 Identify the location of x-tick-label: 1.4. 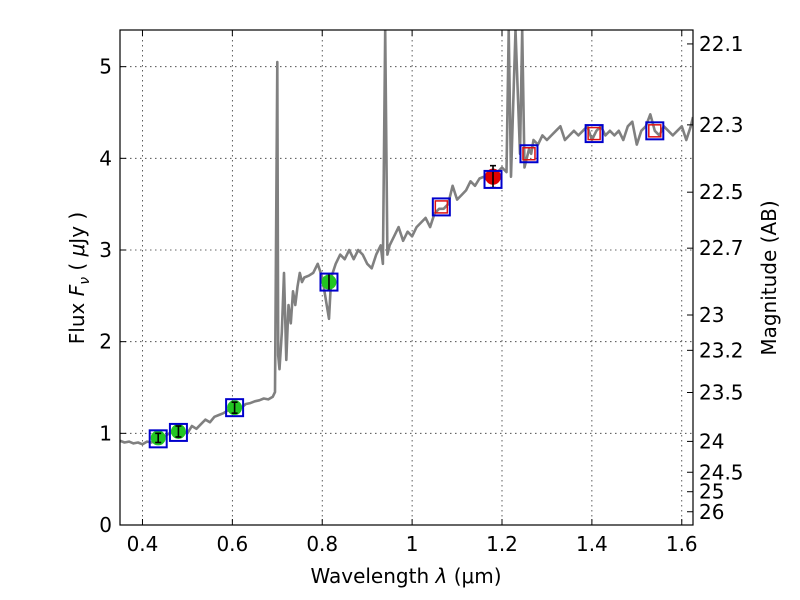
(592, 544).